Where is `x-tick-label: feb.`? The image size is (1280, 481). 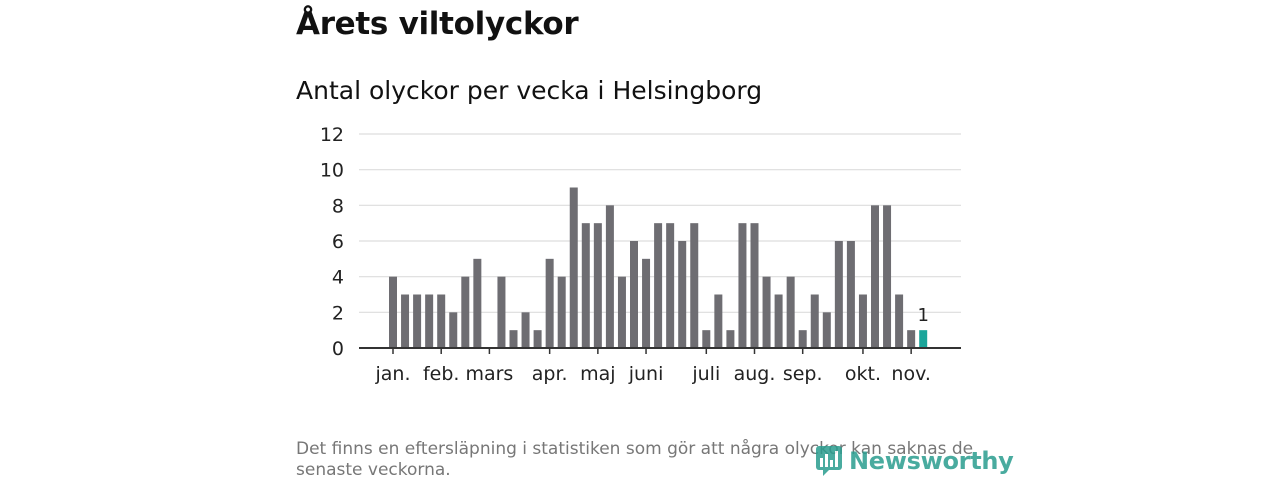 x-tick-label: feb. is located at coordinates (441, 374).